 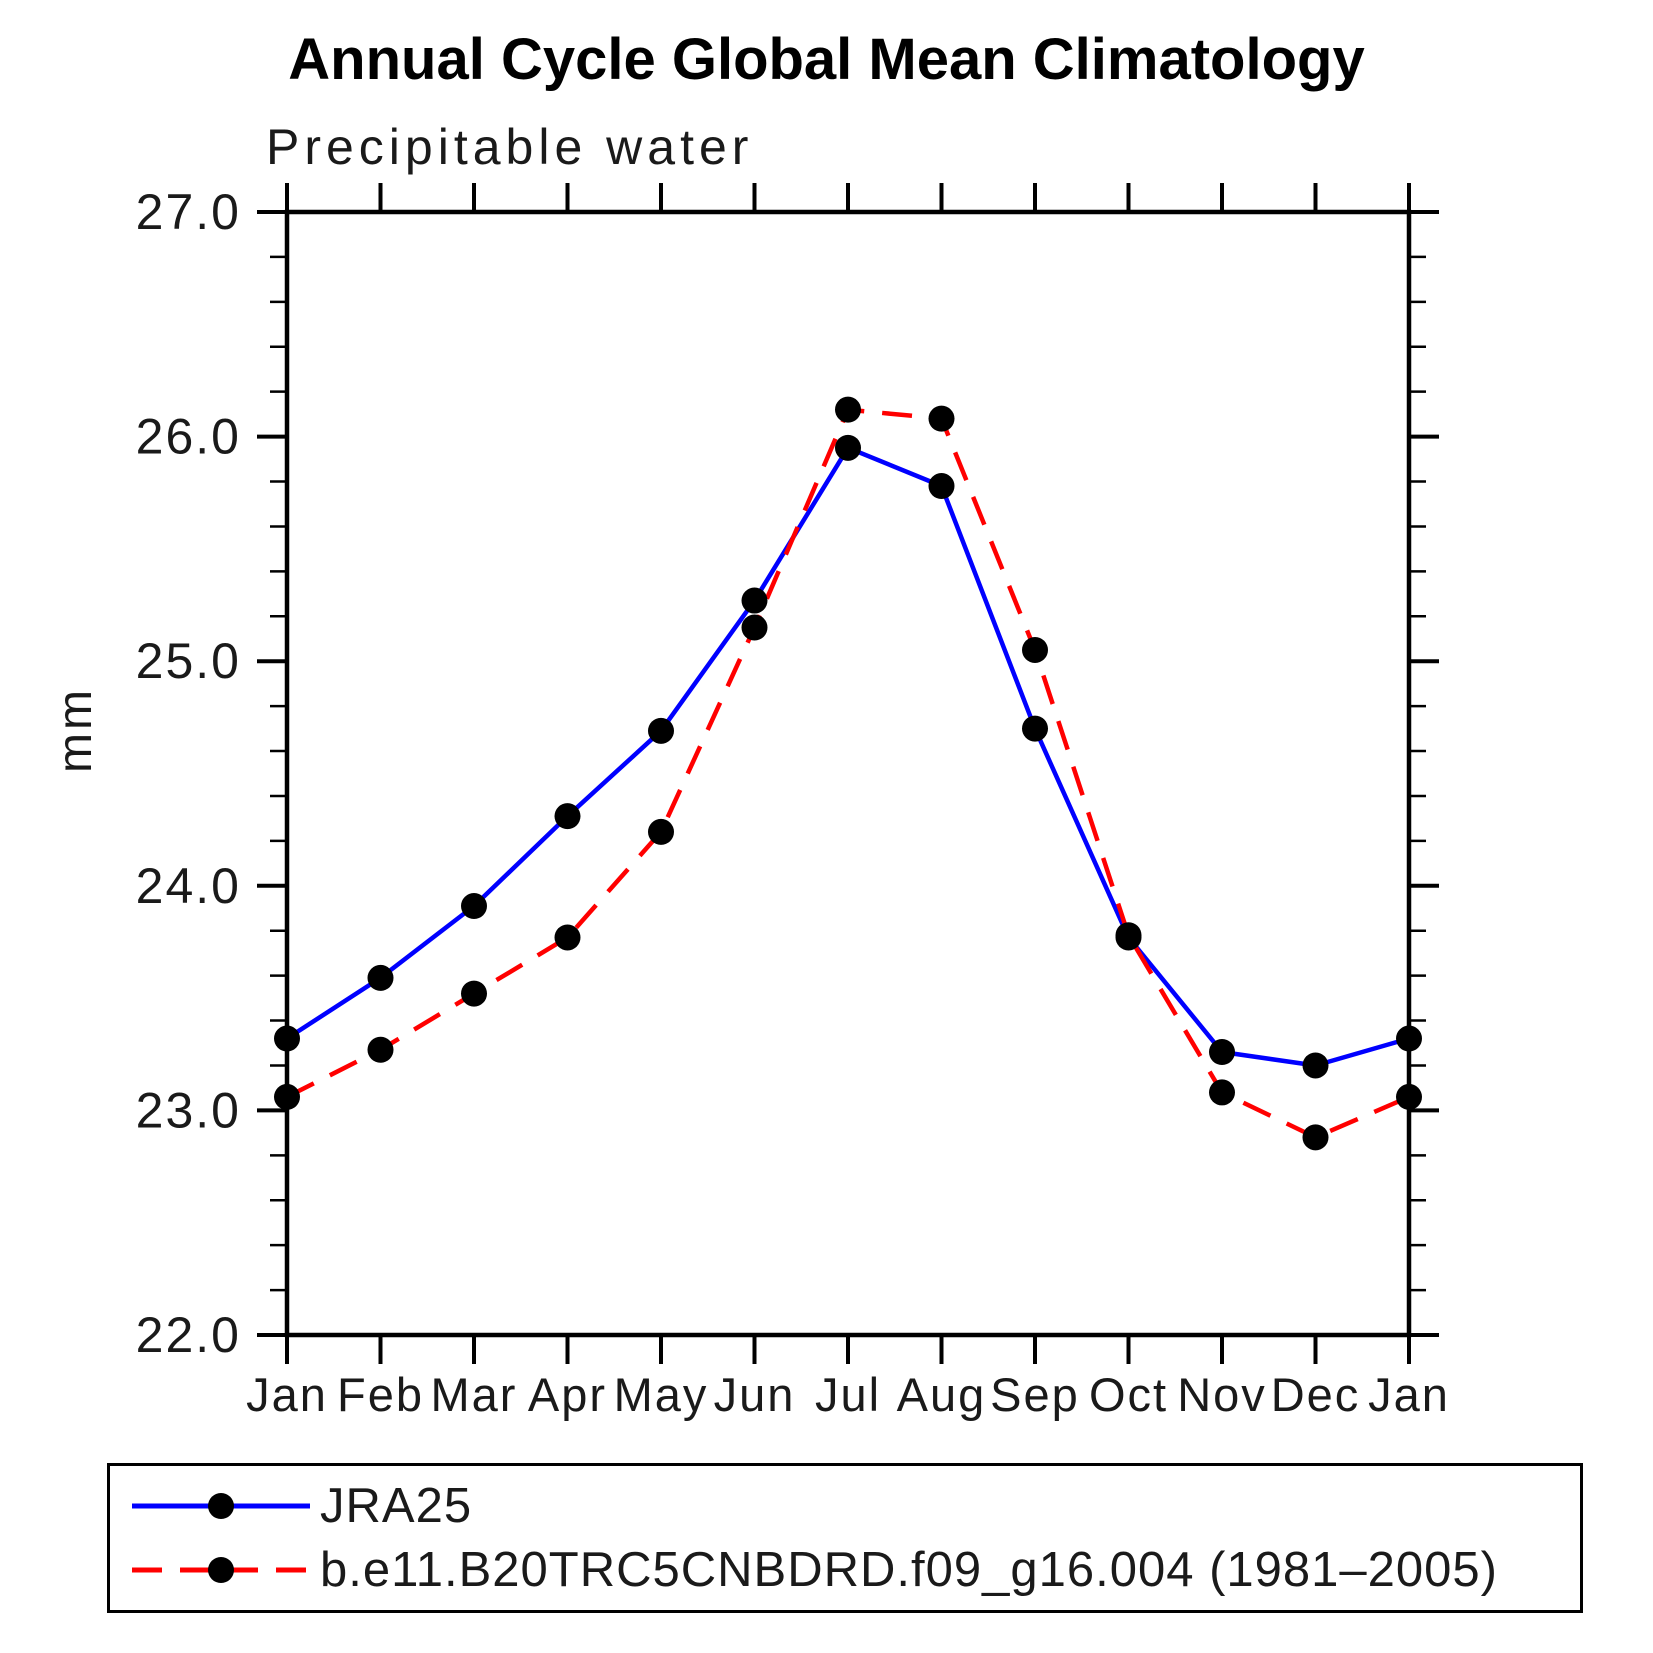 I want to click on x-tick-label: Jun, so click(x=755, y=1394).